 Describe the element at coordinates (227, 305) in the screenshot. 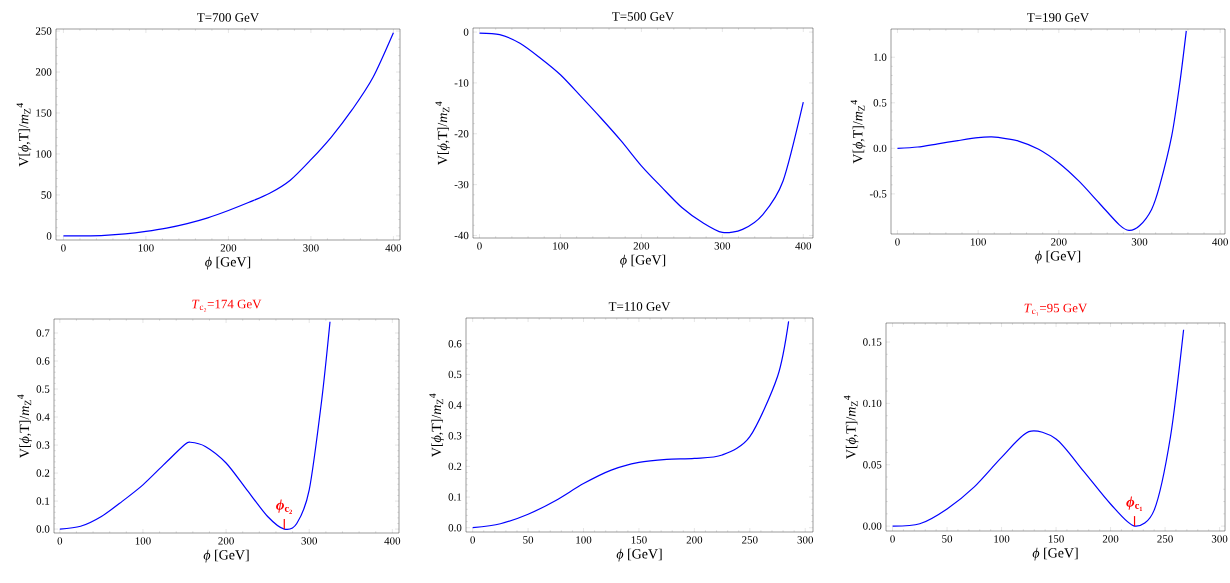

I see `chart-title: T$_{c₂}$=174 GeV` at that location.